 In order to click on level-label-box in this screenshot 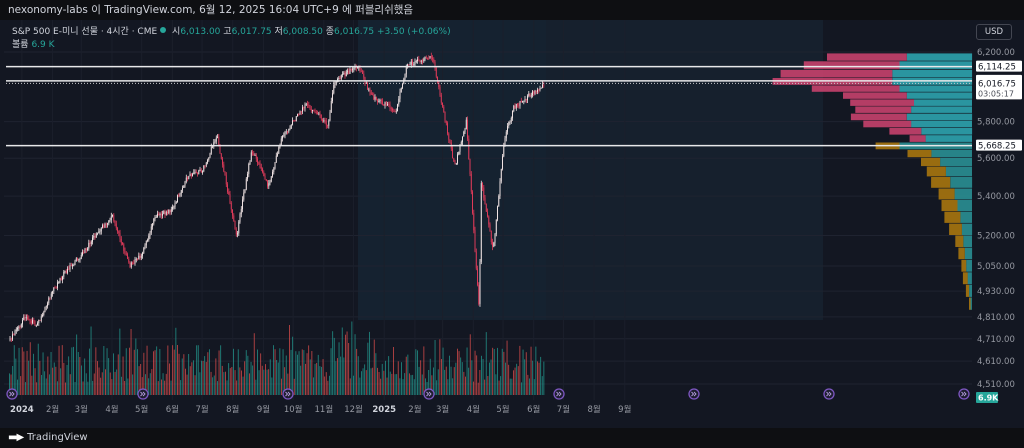, I will do `click(999, 145)`.